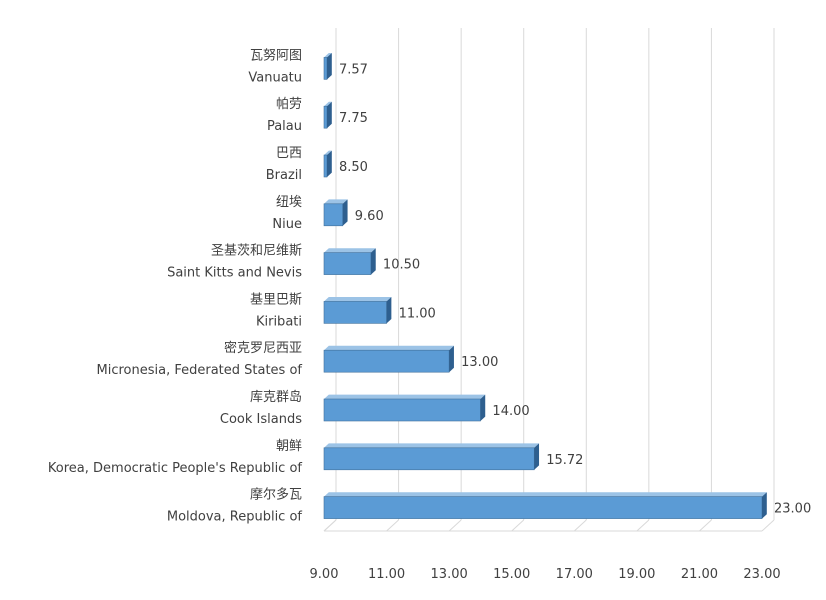  I want to click on category-label-zh: 巴西, so click(289, 153).